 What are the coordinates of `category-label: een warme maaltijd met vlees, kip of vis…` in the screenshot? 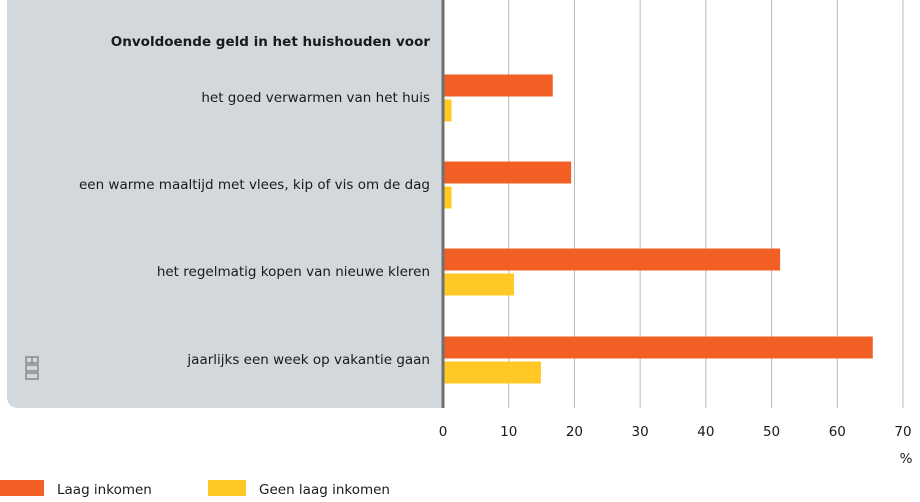 It's located at (254, 185).